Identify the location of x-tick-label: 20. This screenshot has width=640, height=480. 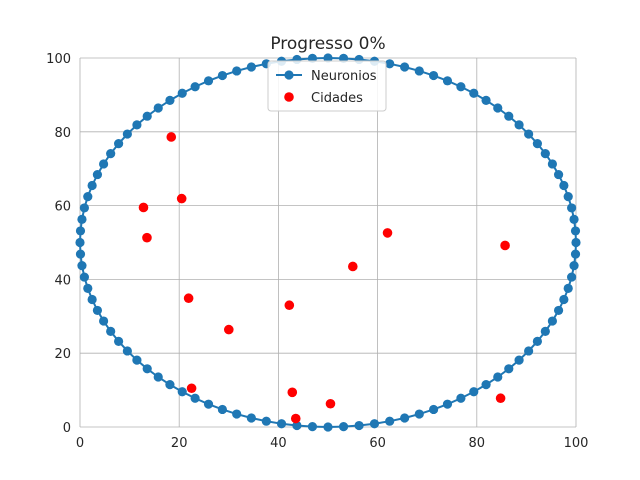
(179, 443).